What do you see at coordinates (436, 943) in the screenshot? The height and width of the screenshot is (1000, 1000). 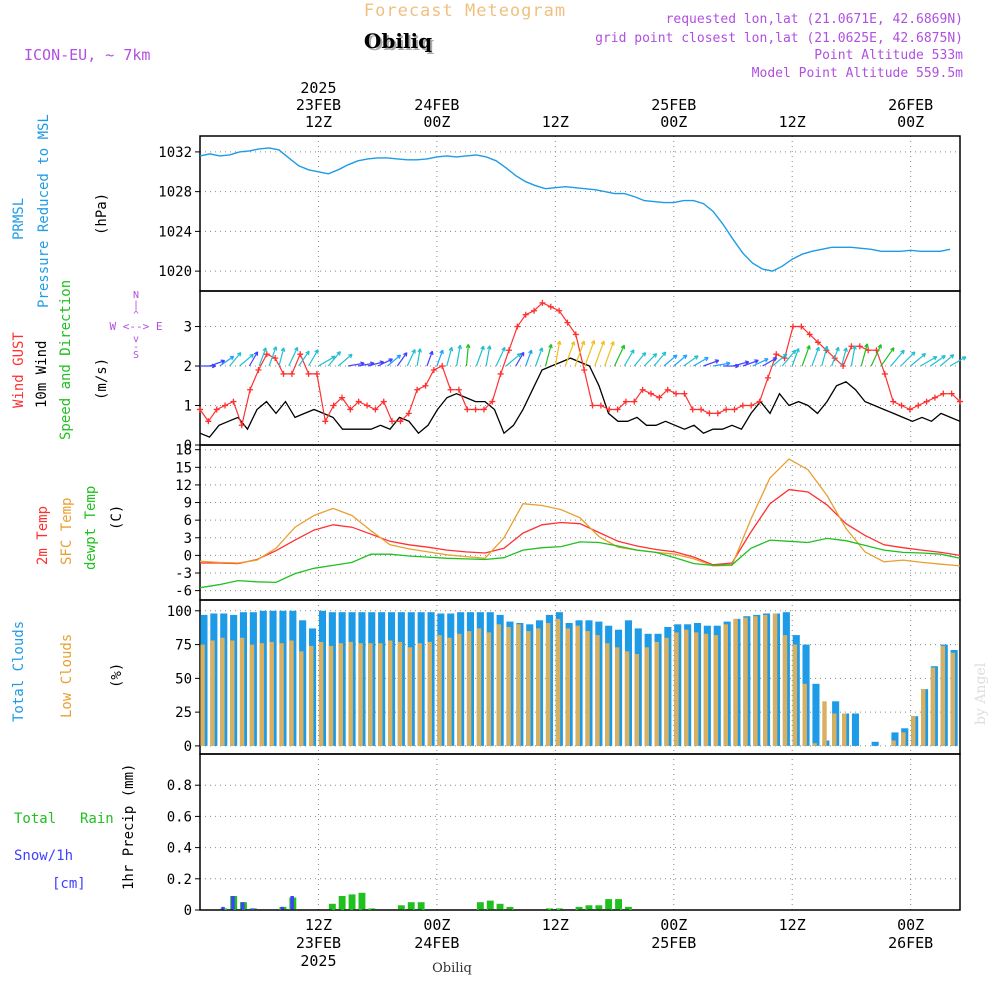 I see `bottom-time-label-1-1: 24FEB` at bounding box center [436, 943].